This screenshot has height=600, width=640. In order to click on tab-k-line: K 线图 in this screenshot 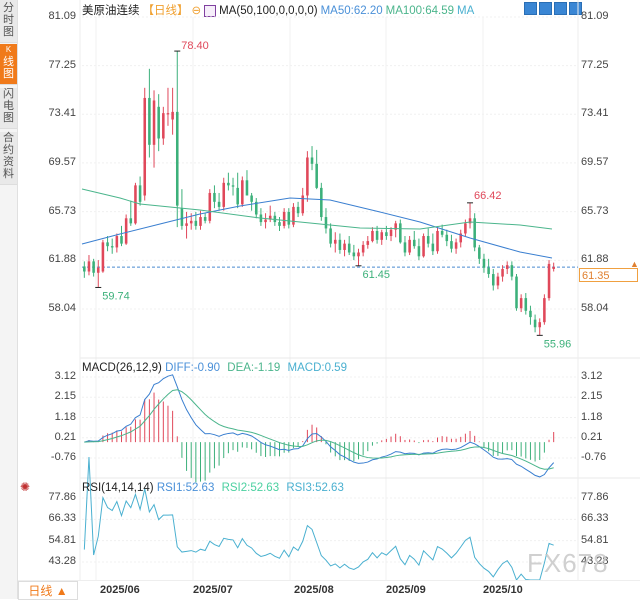, I will do `click(8, 64)`.